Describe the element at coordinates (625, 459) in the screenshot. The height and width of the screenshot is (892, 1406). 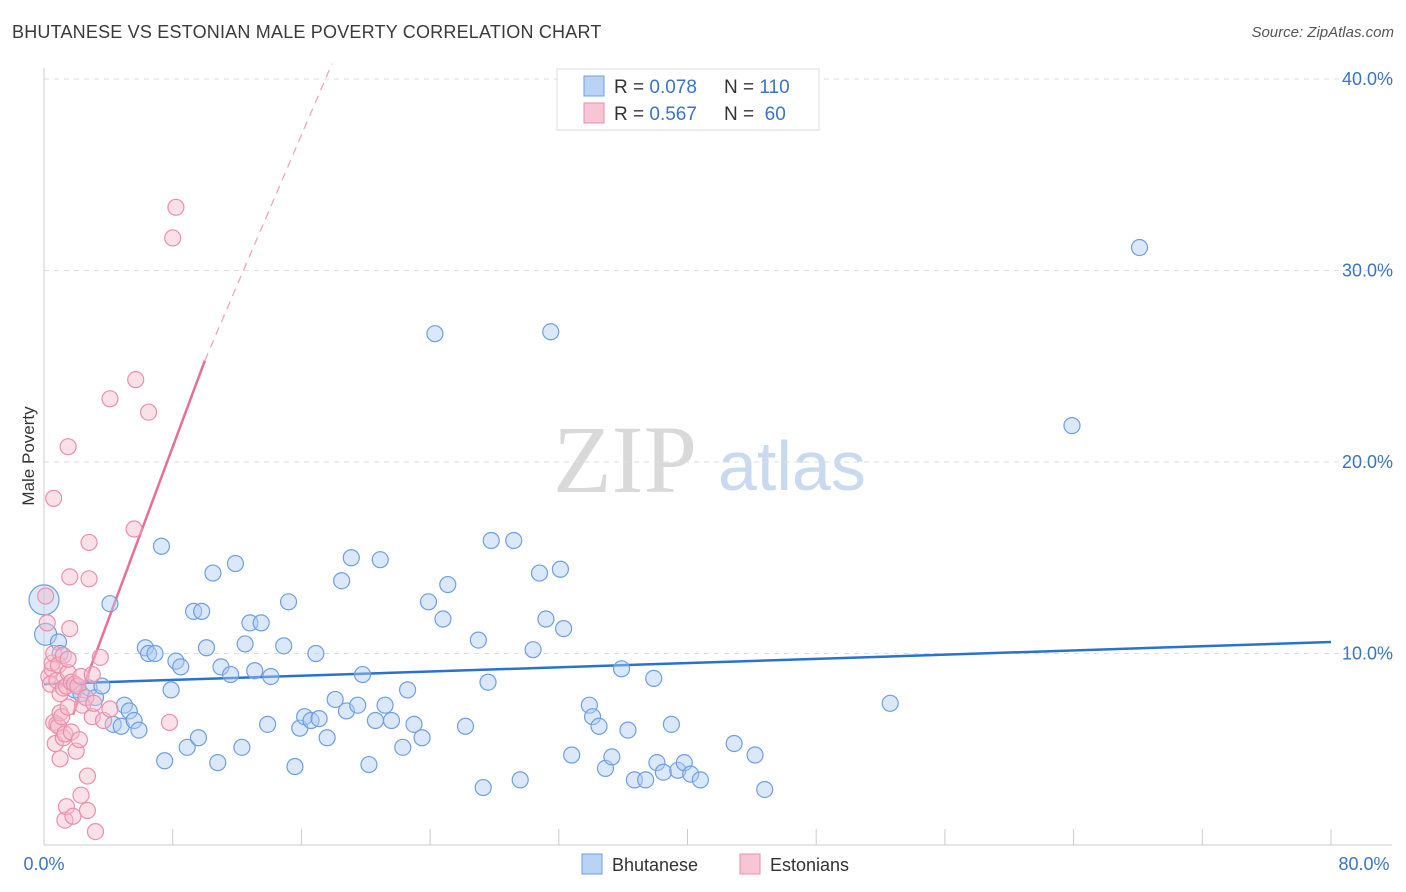
I see `watermark-zip: ZIP` at that location.